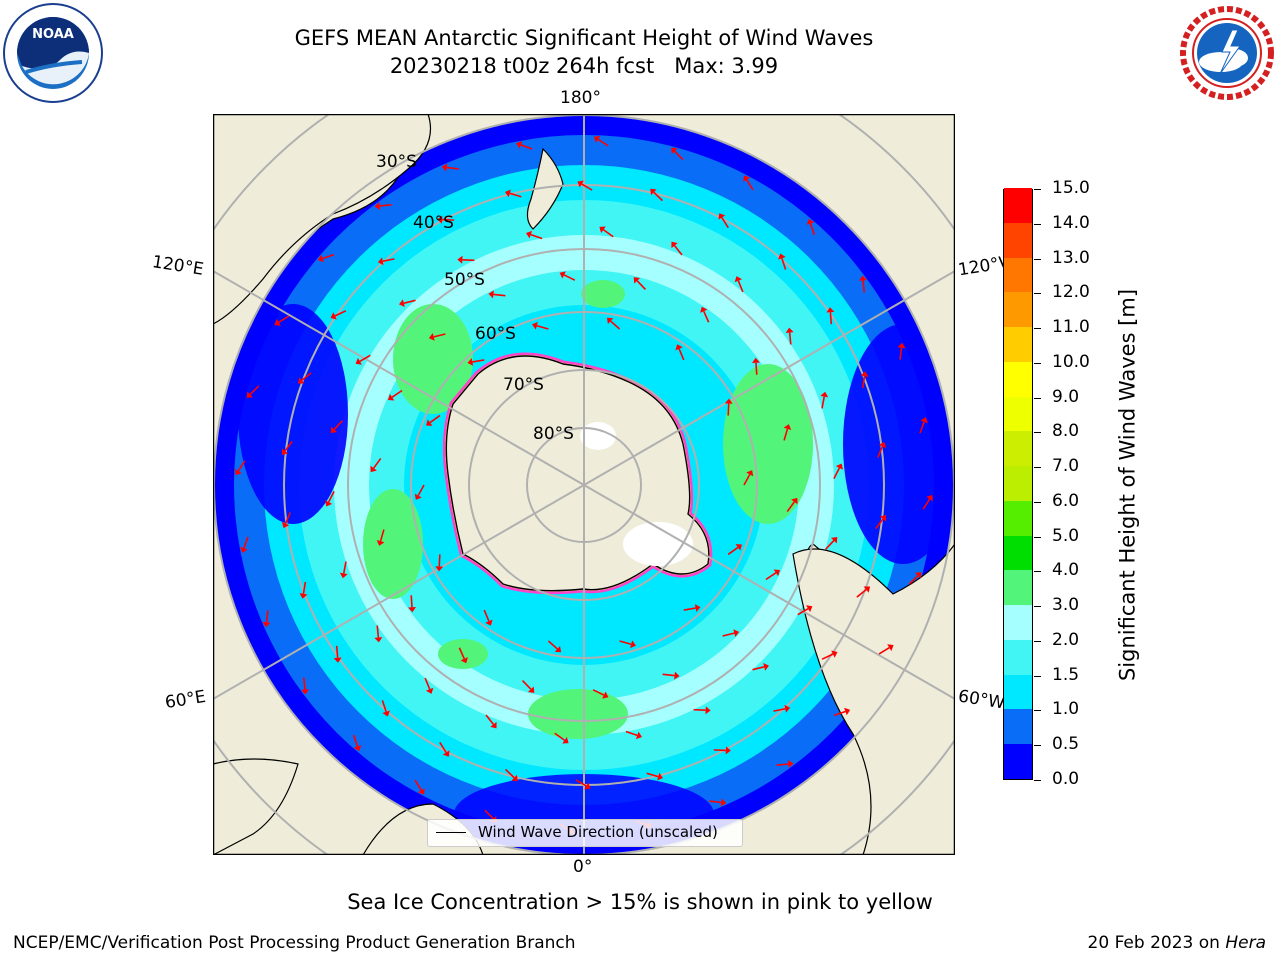 This screenshot has height=960, width=1280. I want to click on madagascar-landmass, so click(256, 806).